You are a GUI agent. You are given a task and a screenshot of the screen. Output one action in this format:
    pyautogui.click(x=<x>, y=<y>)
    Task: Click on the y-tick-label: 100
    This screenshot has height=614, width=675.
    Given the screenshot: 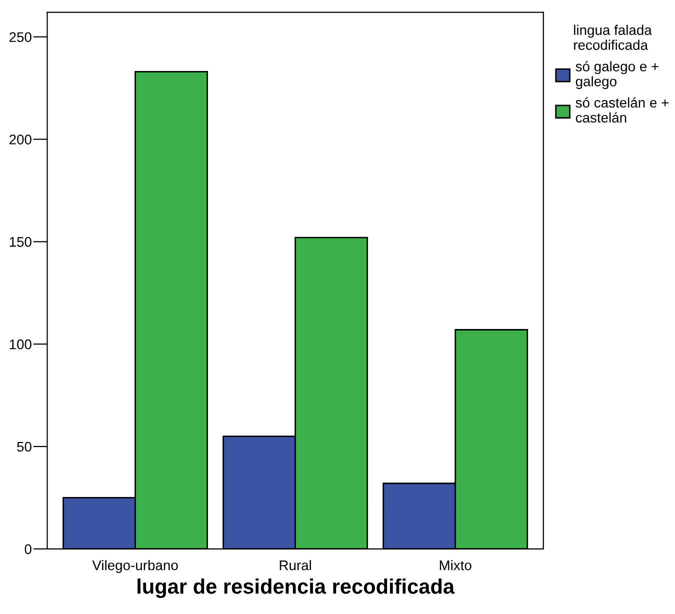 What is the action you would take?
    pyautogui.click(x=21, y=344)
    